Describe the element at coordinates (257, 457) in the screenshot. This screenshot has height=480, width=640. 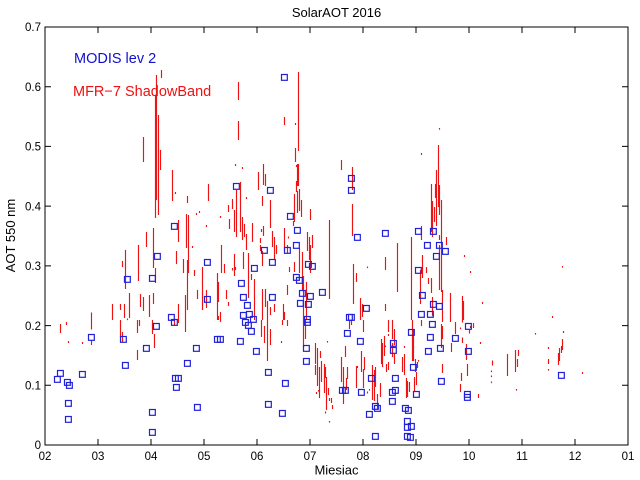
I see `svg-text: 06` at that location.